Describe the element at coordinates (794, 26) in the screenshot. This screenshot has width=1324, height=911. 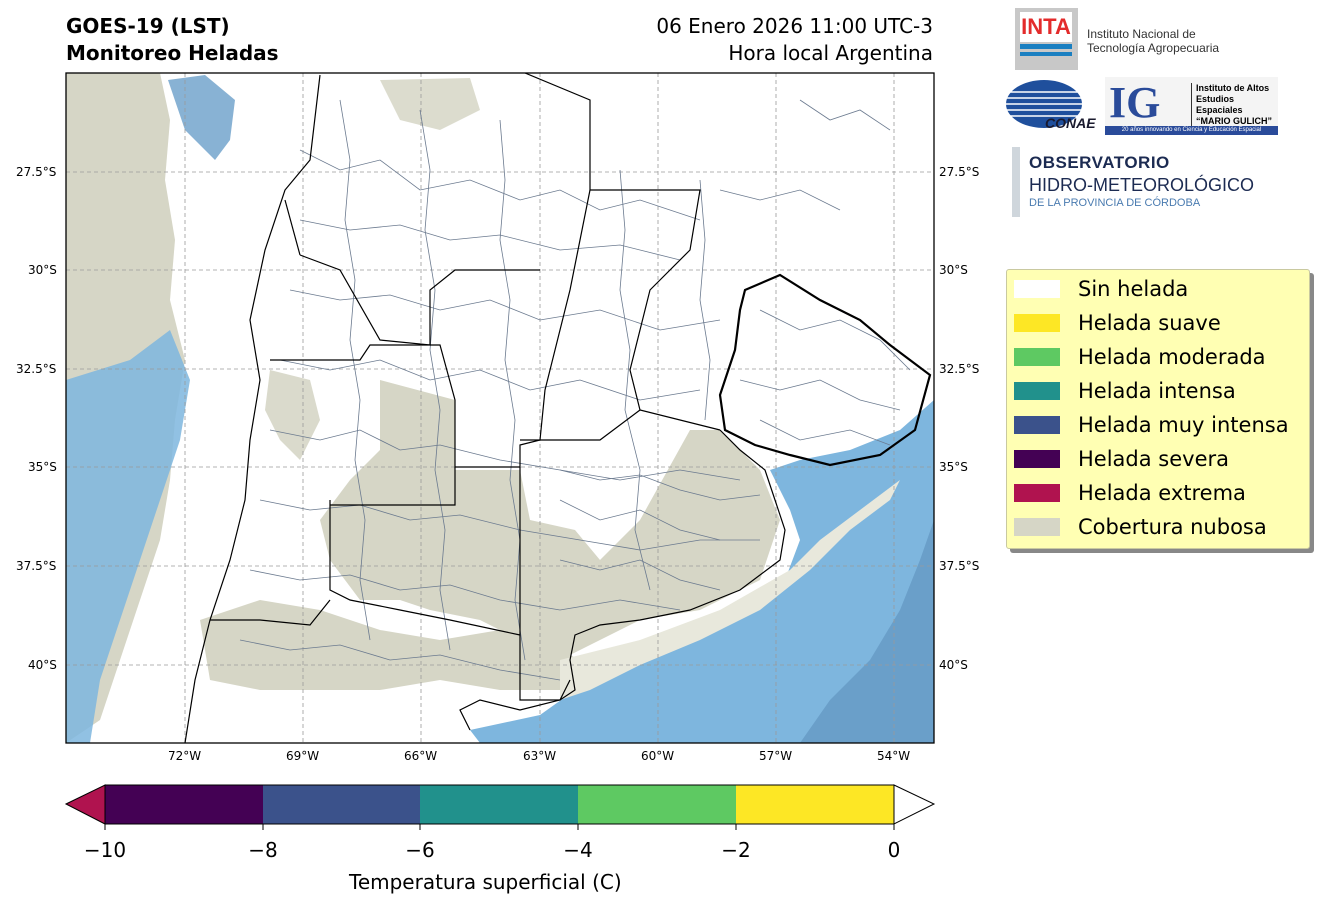
I see `date-line: 06 Enero 2026 11:00 UTC-3` at that location.